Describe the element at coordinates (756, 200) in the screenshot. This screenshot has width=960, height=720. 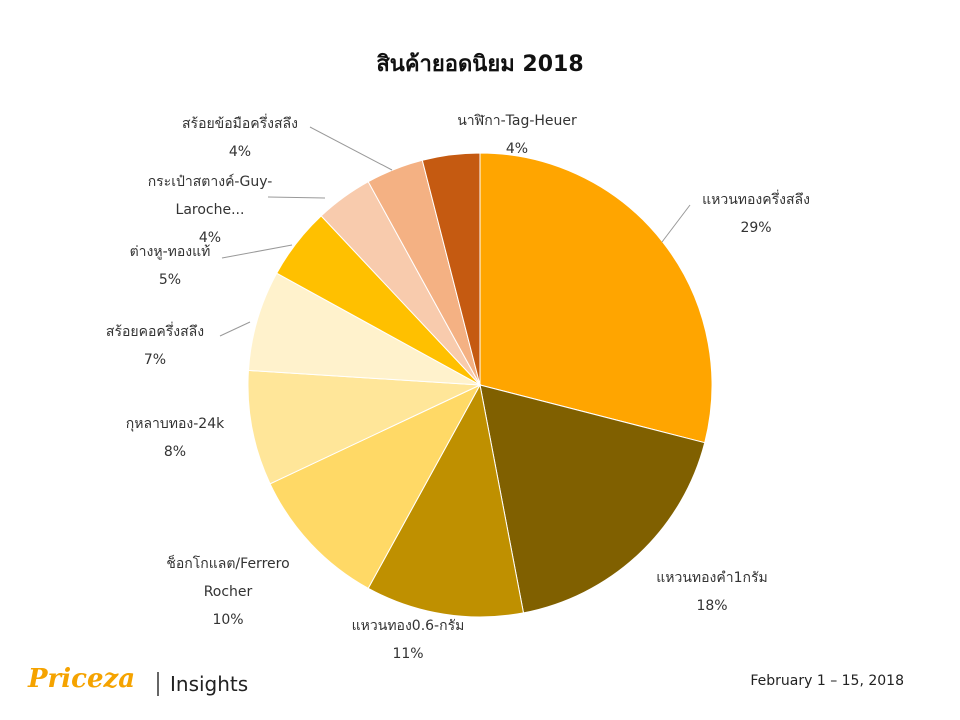
I see `category-label: แหวนทองครึ่งสลึง` at that location.